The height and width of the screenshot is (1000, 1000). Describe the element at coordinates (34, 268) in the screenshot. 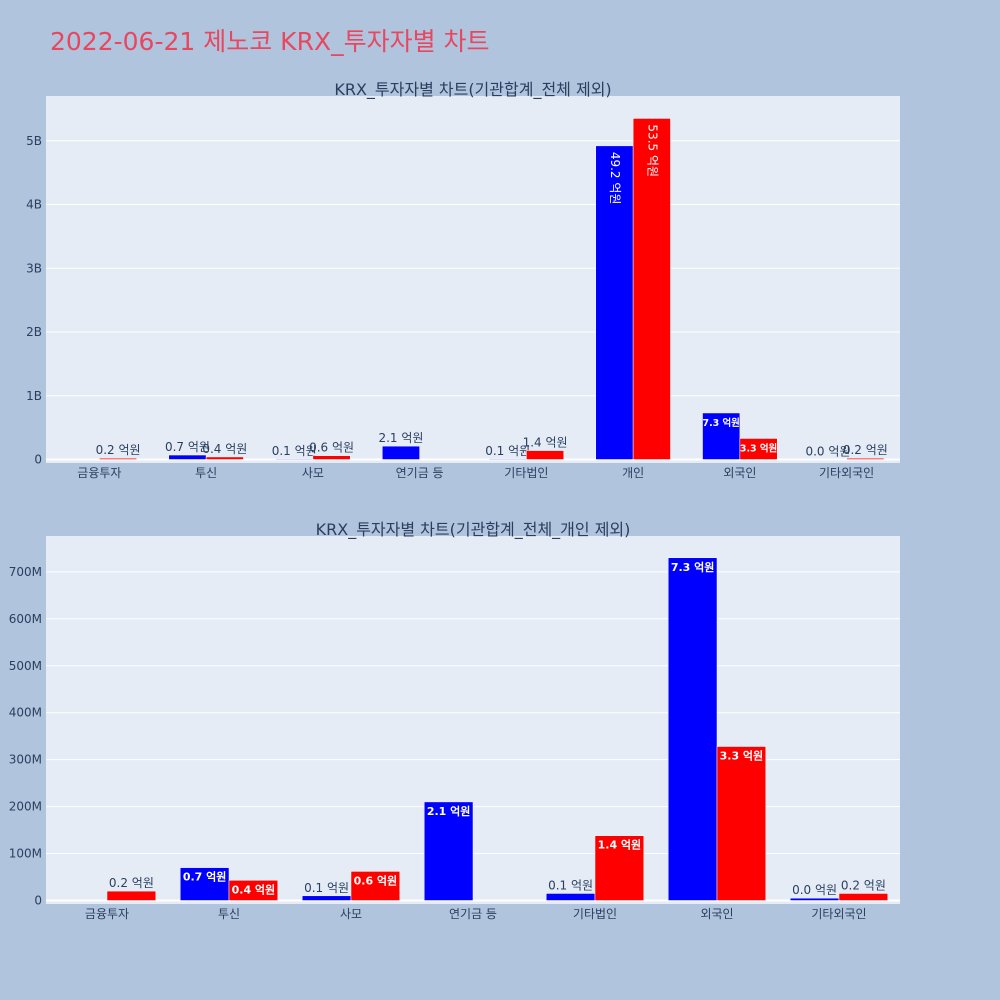

I see `y-tick-label: 3B` at that location.